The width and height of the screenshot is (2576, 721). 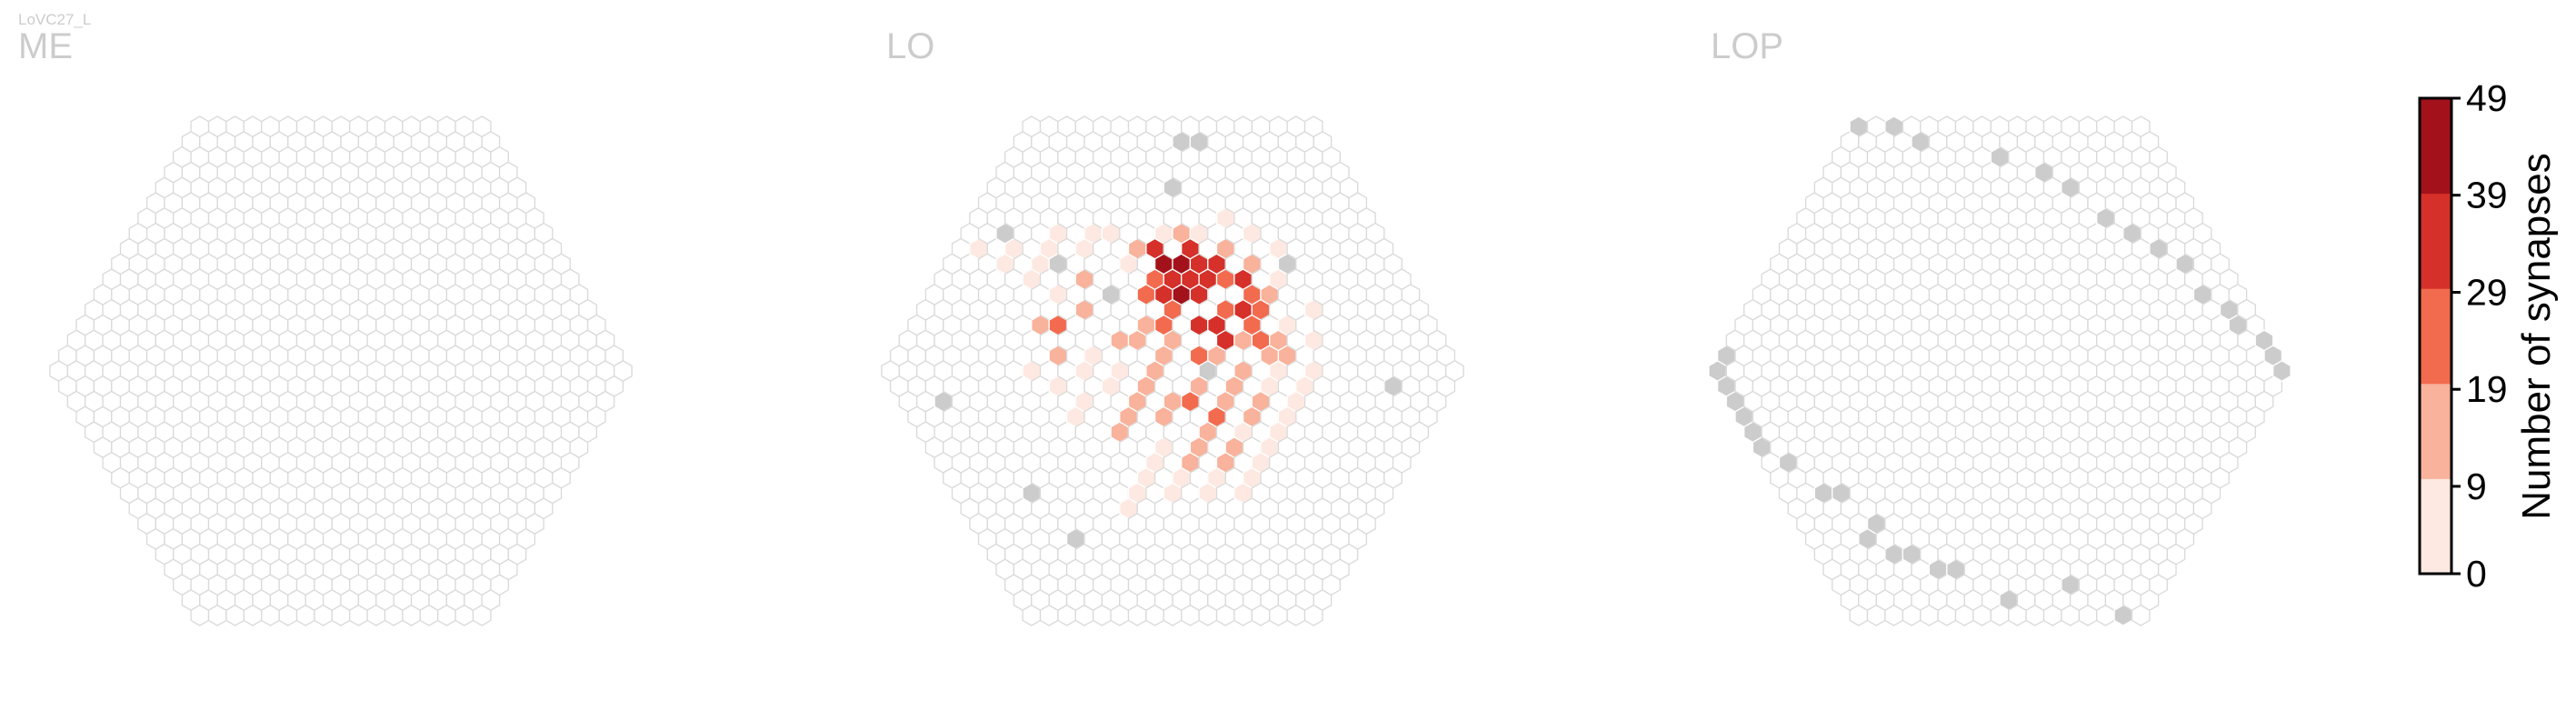 I want to click on colorbar-tick-label: 49, so click(x=2487, y=98).